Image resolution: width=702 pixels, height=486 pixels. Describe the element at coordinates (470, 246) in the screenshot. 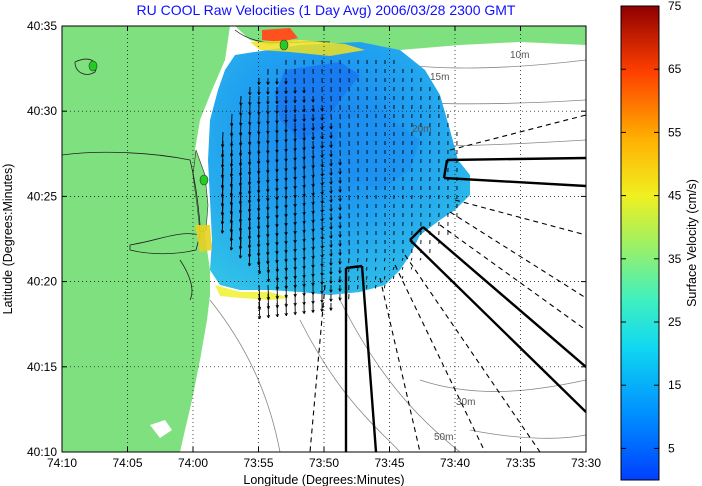

I see `contour-labels: 10m 15m 20m 30m 50m` at that location.